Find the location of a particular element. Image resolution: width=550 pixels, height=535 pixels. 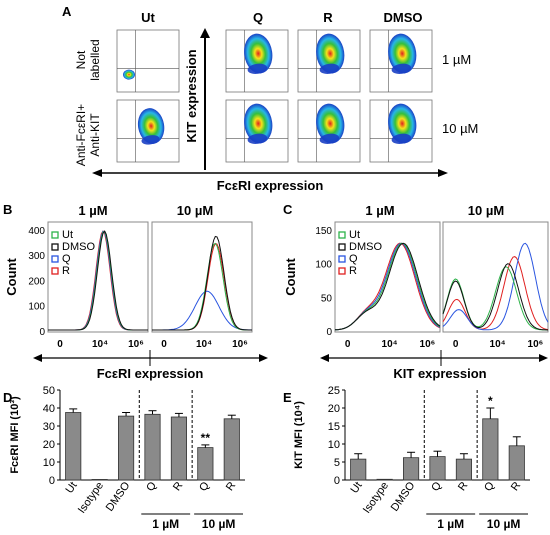

panel-c-xlabel: KIT expression is located at coordinates (439, 373).